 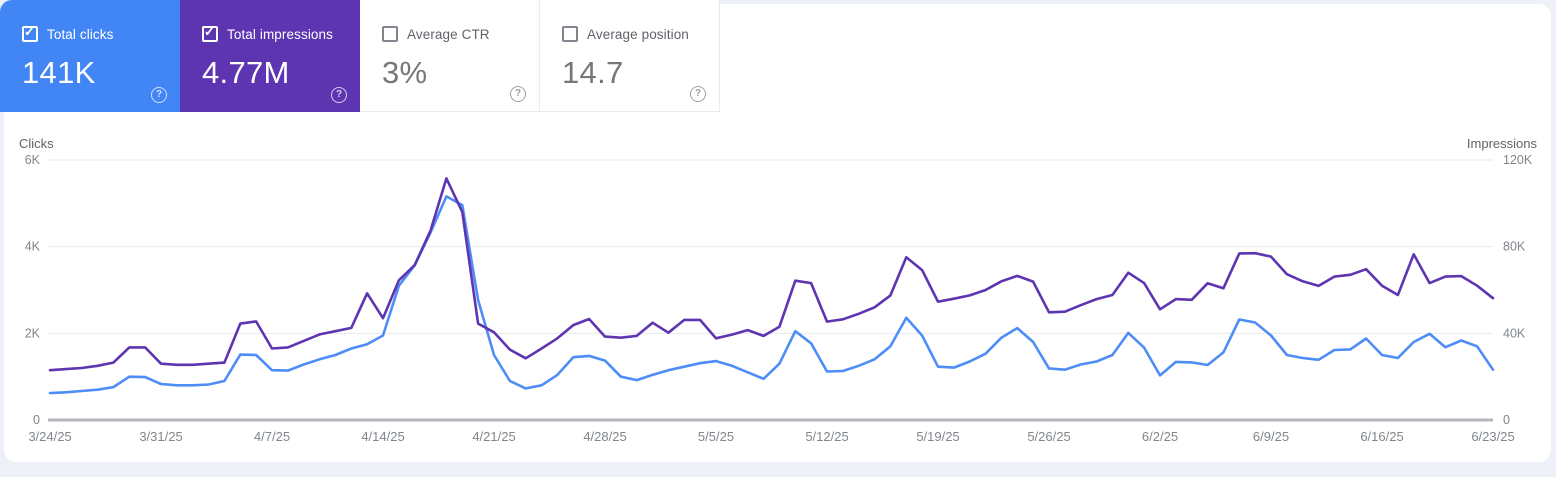 I want to click on date-label: 4/7/25, so click(x=272, y=436).